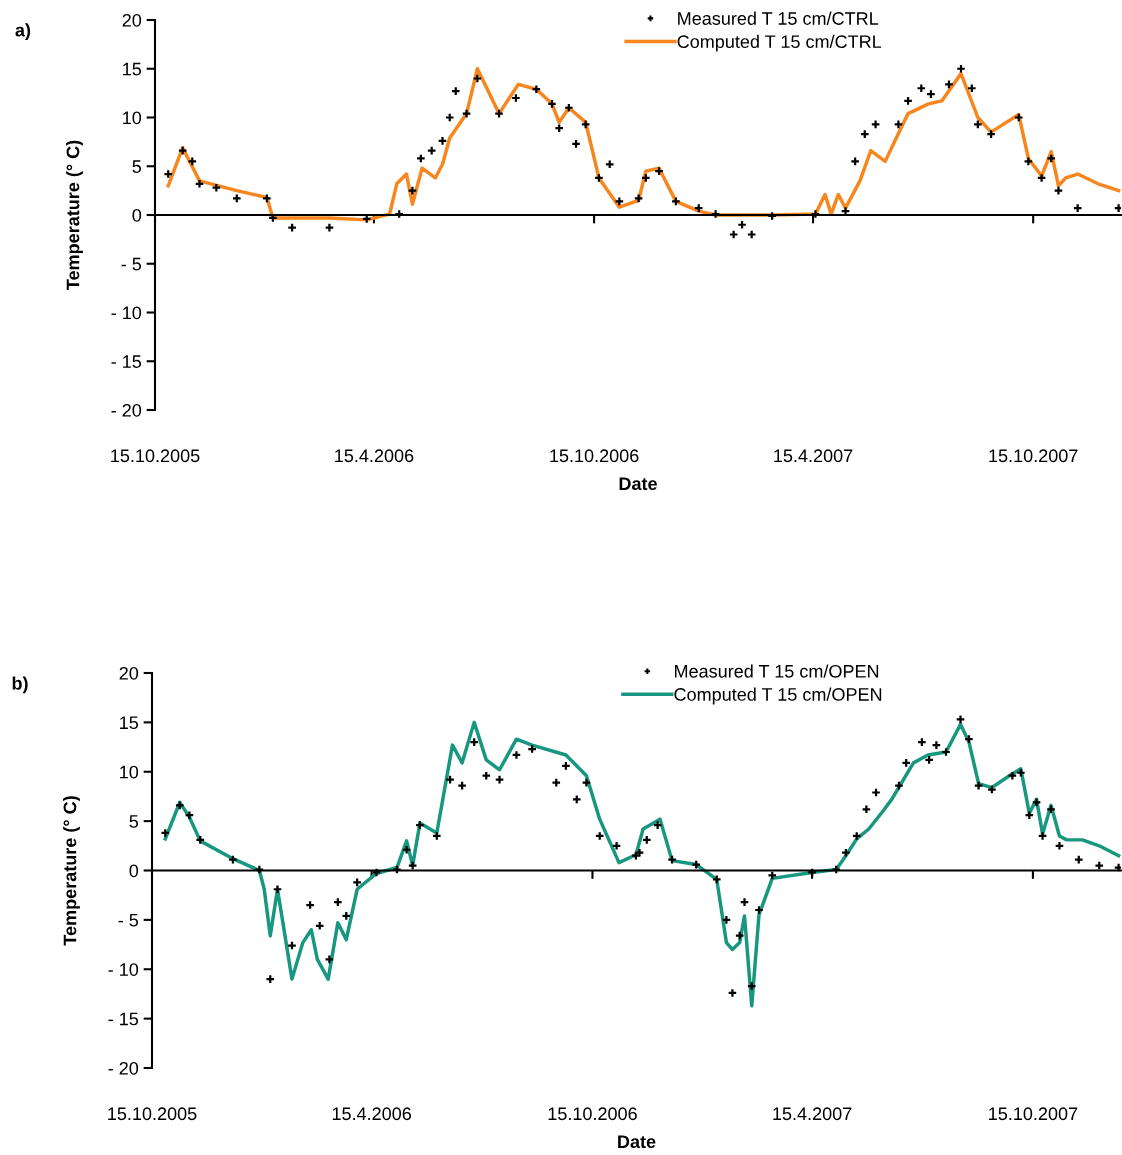 This screenshot has width=1122, height=1155. What do you see at coordinates (778, 18) in the screenshot?
I see `legend-label: Measured T 15 cm/CTRL` at bounding box center [778, 18].